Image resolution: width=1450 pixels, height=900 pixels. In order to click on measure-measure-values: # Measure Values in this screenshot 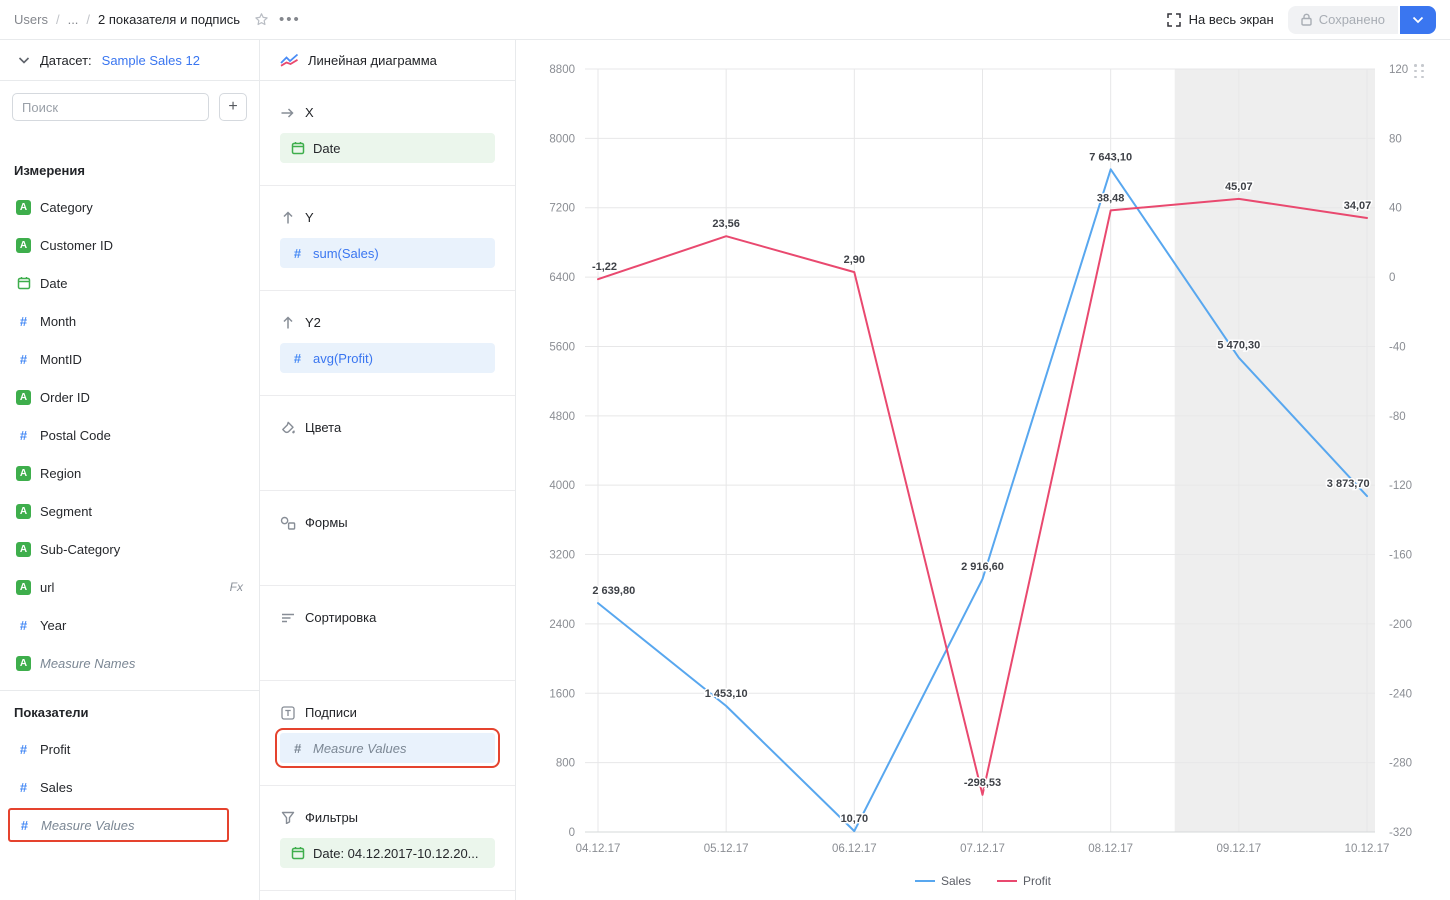, I will do `click(118, 825)`.